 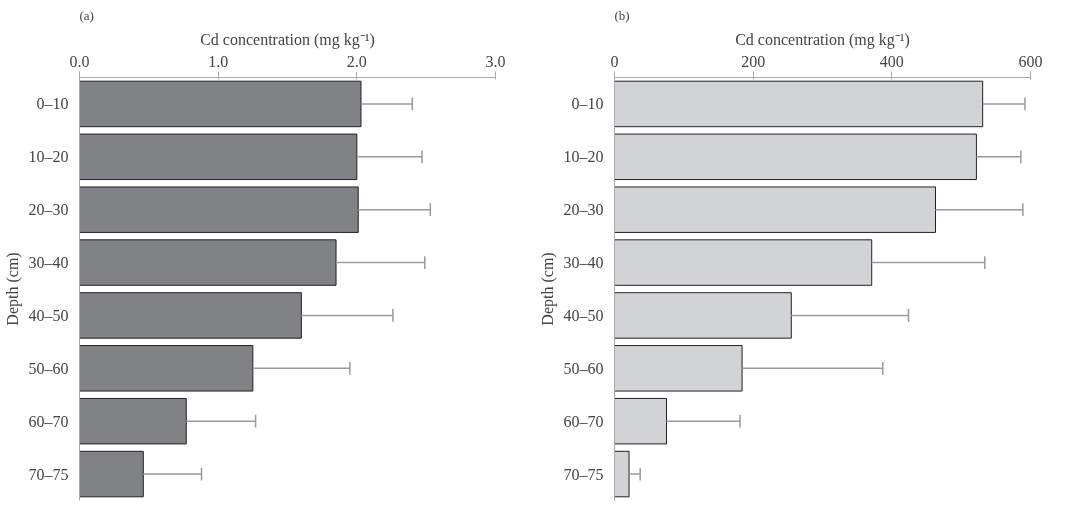 What do you see at coordinates (356, 61) in the screenshot?
I see `x-tick-label: 2.0` at bounding box center [356, 61].